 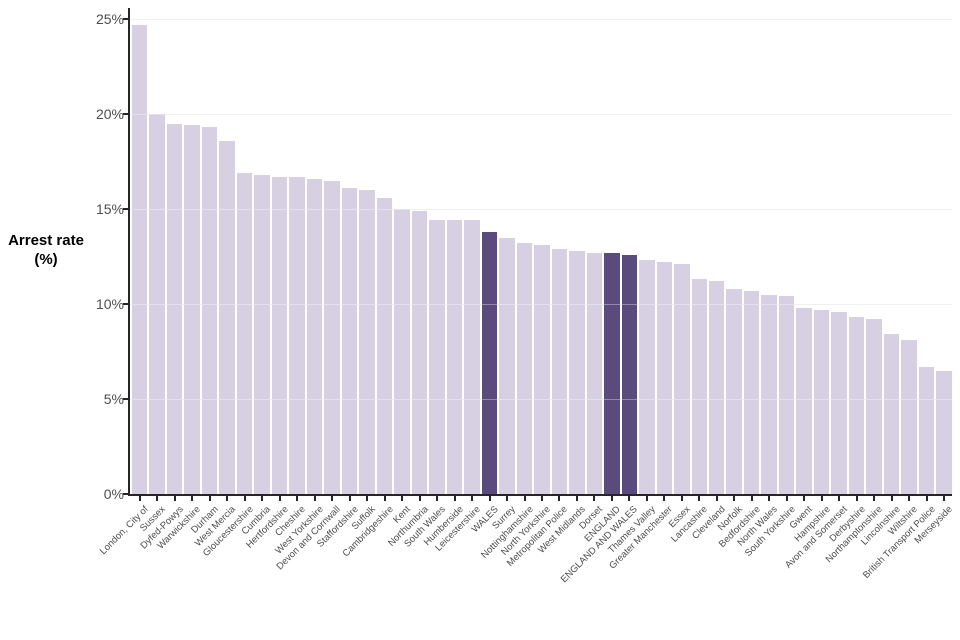 I want to click on bar-wiltshire, so click(x=909, y=417).